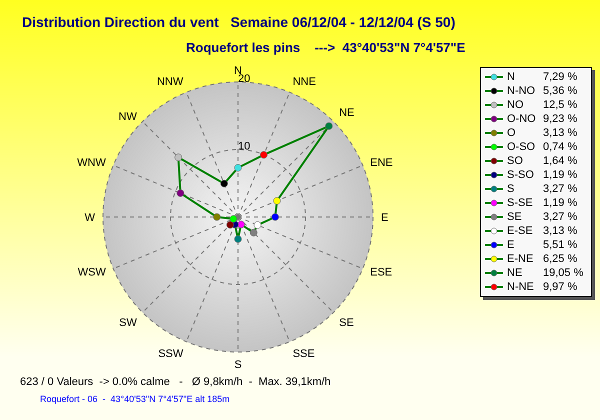  Describe the element at coordinates (238, 364) in the screenshot. I see `spoke-label: S` at that location.